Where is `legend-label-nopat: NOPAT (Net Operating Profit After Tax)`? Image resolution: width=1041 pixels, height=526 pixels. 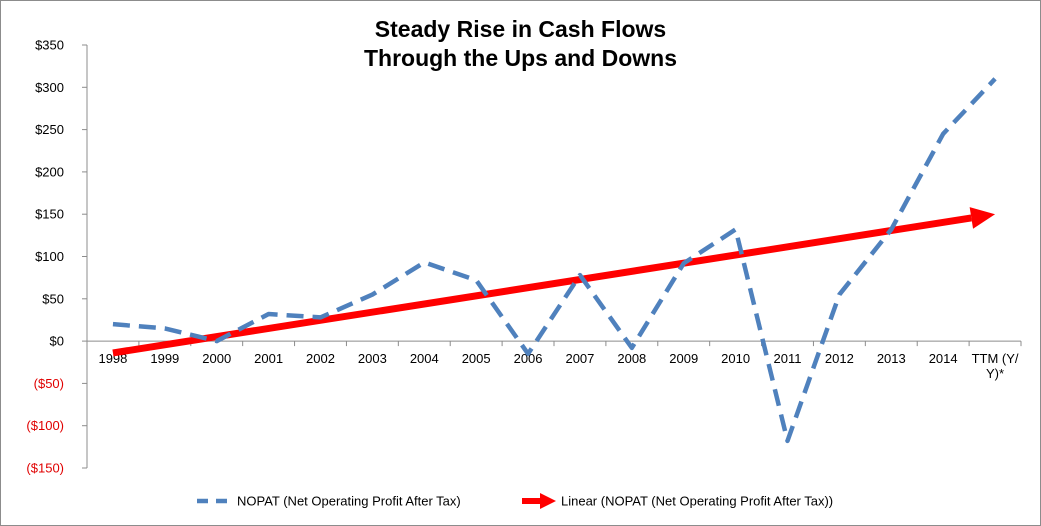
legend-label-nopat: NOPAT (Net Operating Profit After Tax) is located at coordinates (349, 501).